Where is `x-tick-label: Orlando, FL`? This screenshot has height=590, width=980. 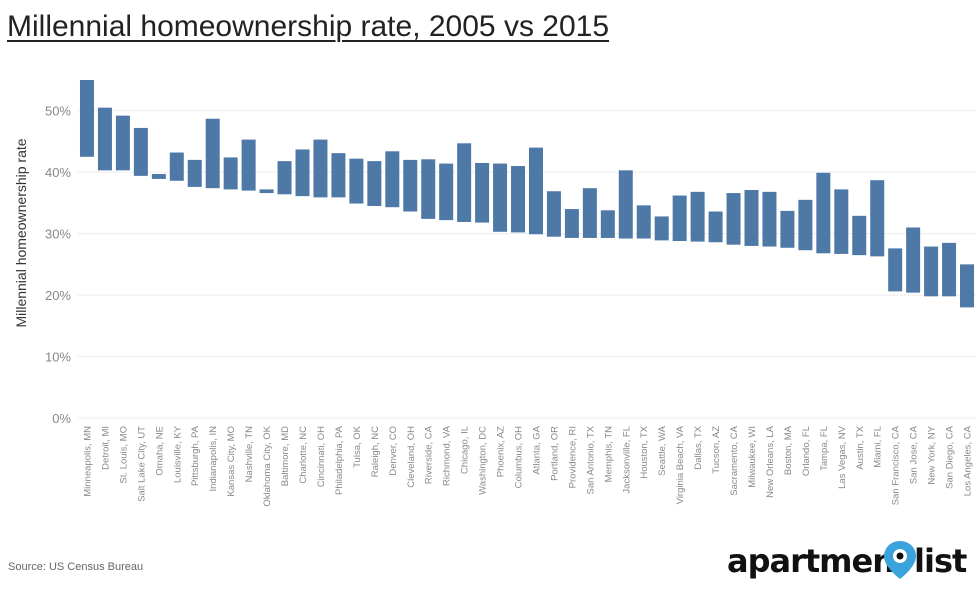
x-tick-label: Orlando, FL is located at coordinates (806, 451).